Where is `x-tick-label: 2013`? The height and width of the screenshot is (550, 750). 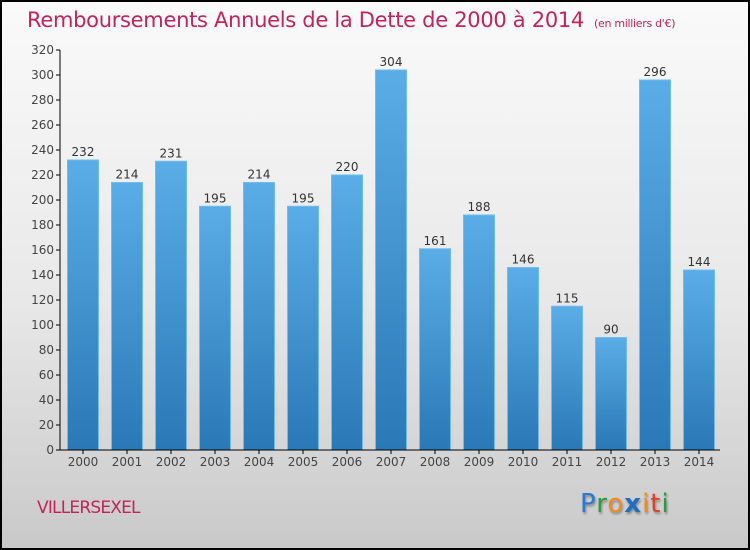 x-tick-label: 2013 is located at coordinates (655, 462).